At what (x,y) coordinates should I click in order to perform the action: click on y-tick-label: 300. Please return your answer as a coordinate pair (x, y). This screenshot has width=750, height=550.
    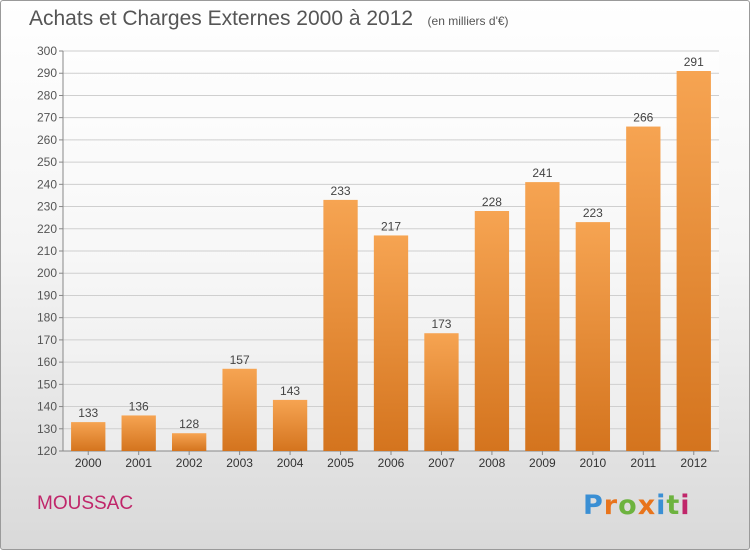
    Looking at the image, I should click on (47, 51).